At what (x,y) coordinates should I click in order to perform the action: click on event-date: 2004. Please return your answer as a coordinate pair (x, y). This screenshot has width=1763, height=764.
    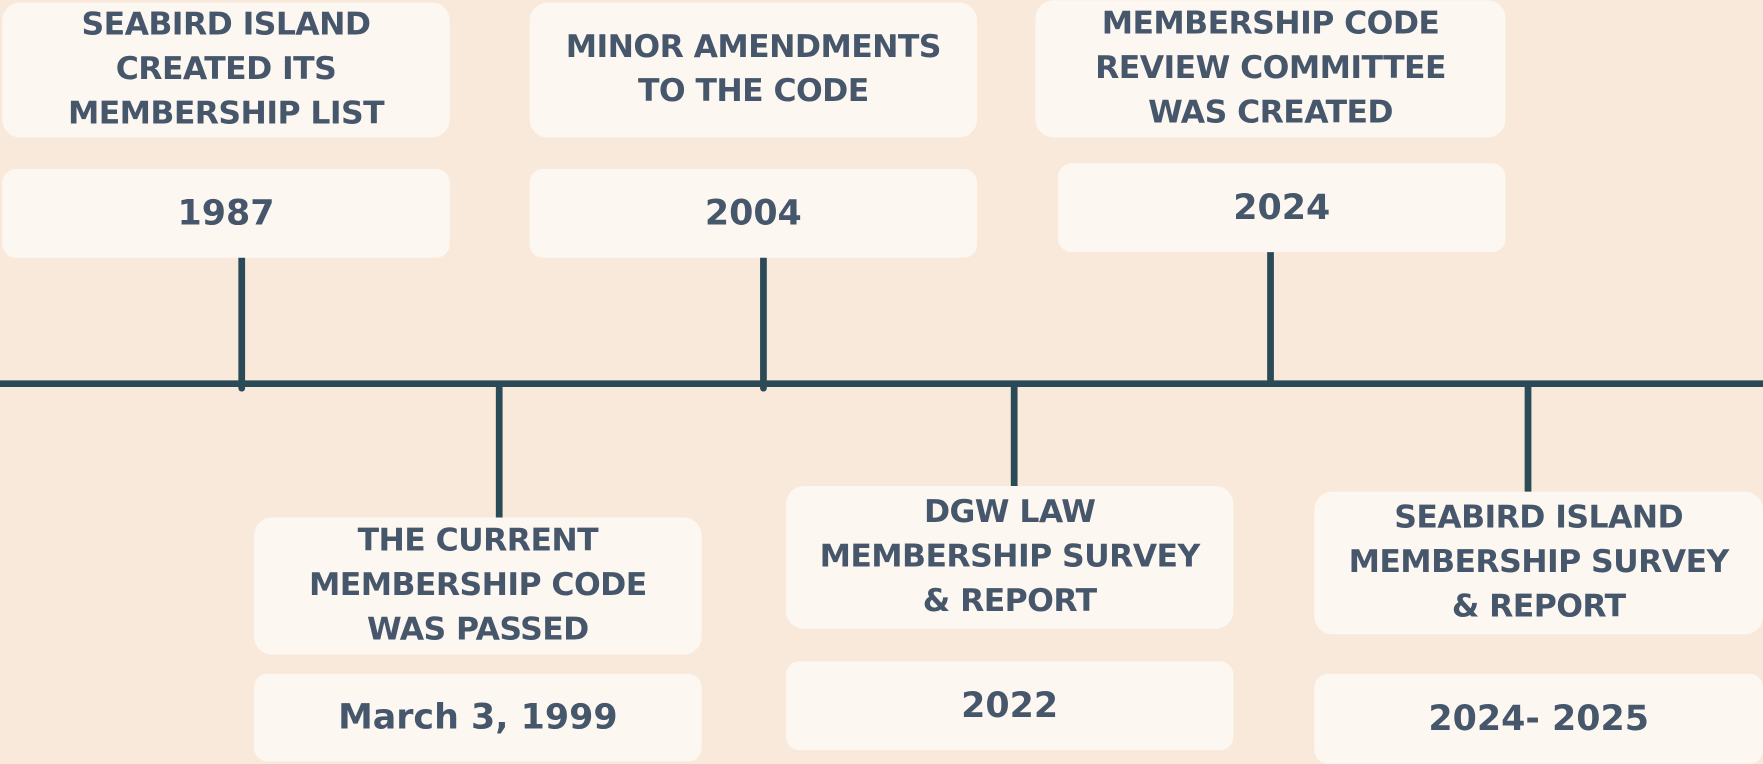
    Looking at the image, I should click on (753, 213).